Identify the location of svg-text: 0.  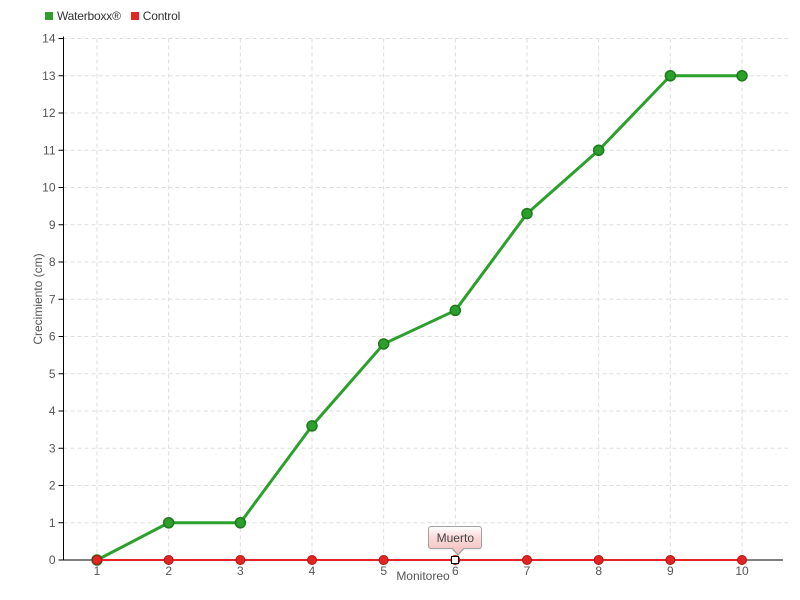
(52, 560).